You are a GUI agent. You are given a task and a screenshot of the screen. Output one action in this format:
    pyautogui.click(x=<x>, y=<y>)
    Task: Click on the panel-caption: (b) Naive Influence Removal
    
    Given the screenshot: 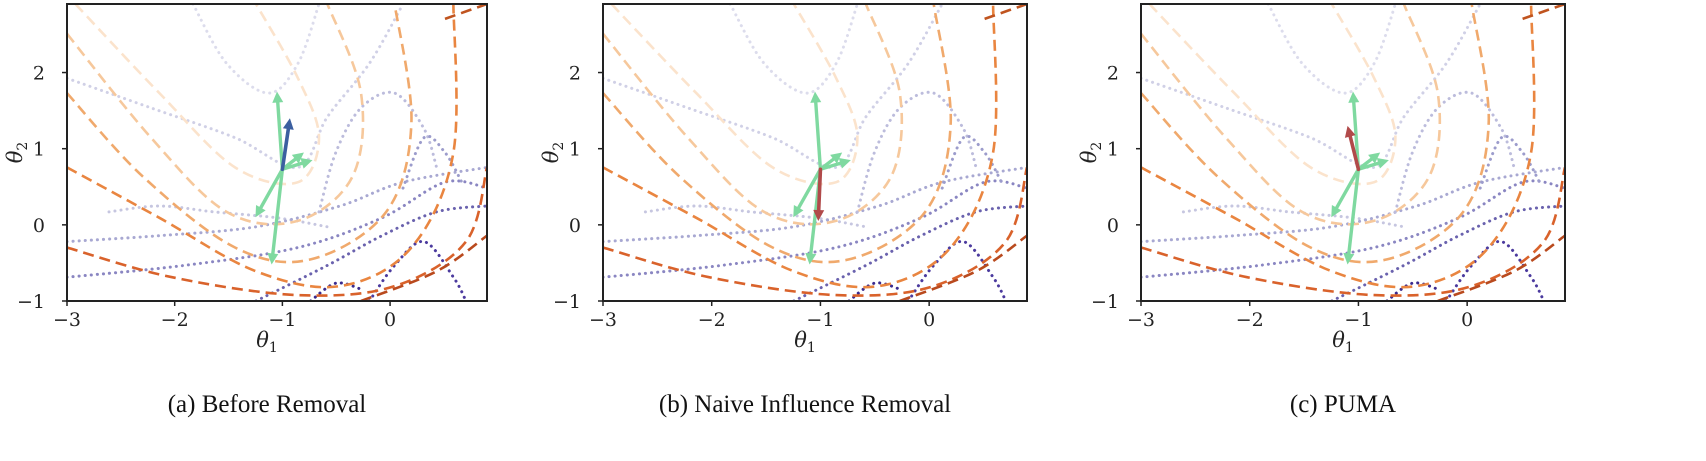 What is the action you would take?
    pyautogui.click(x=805, y=404)
    